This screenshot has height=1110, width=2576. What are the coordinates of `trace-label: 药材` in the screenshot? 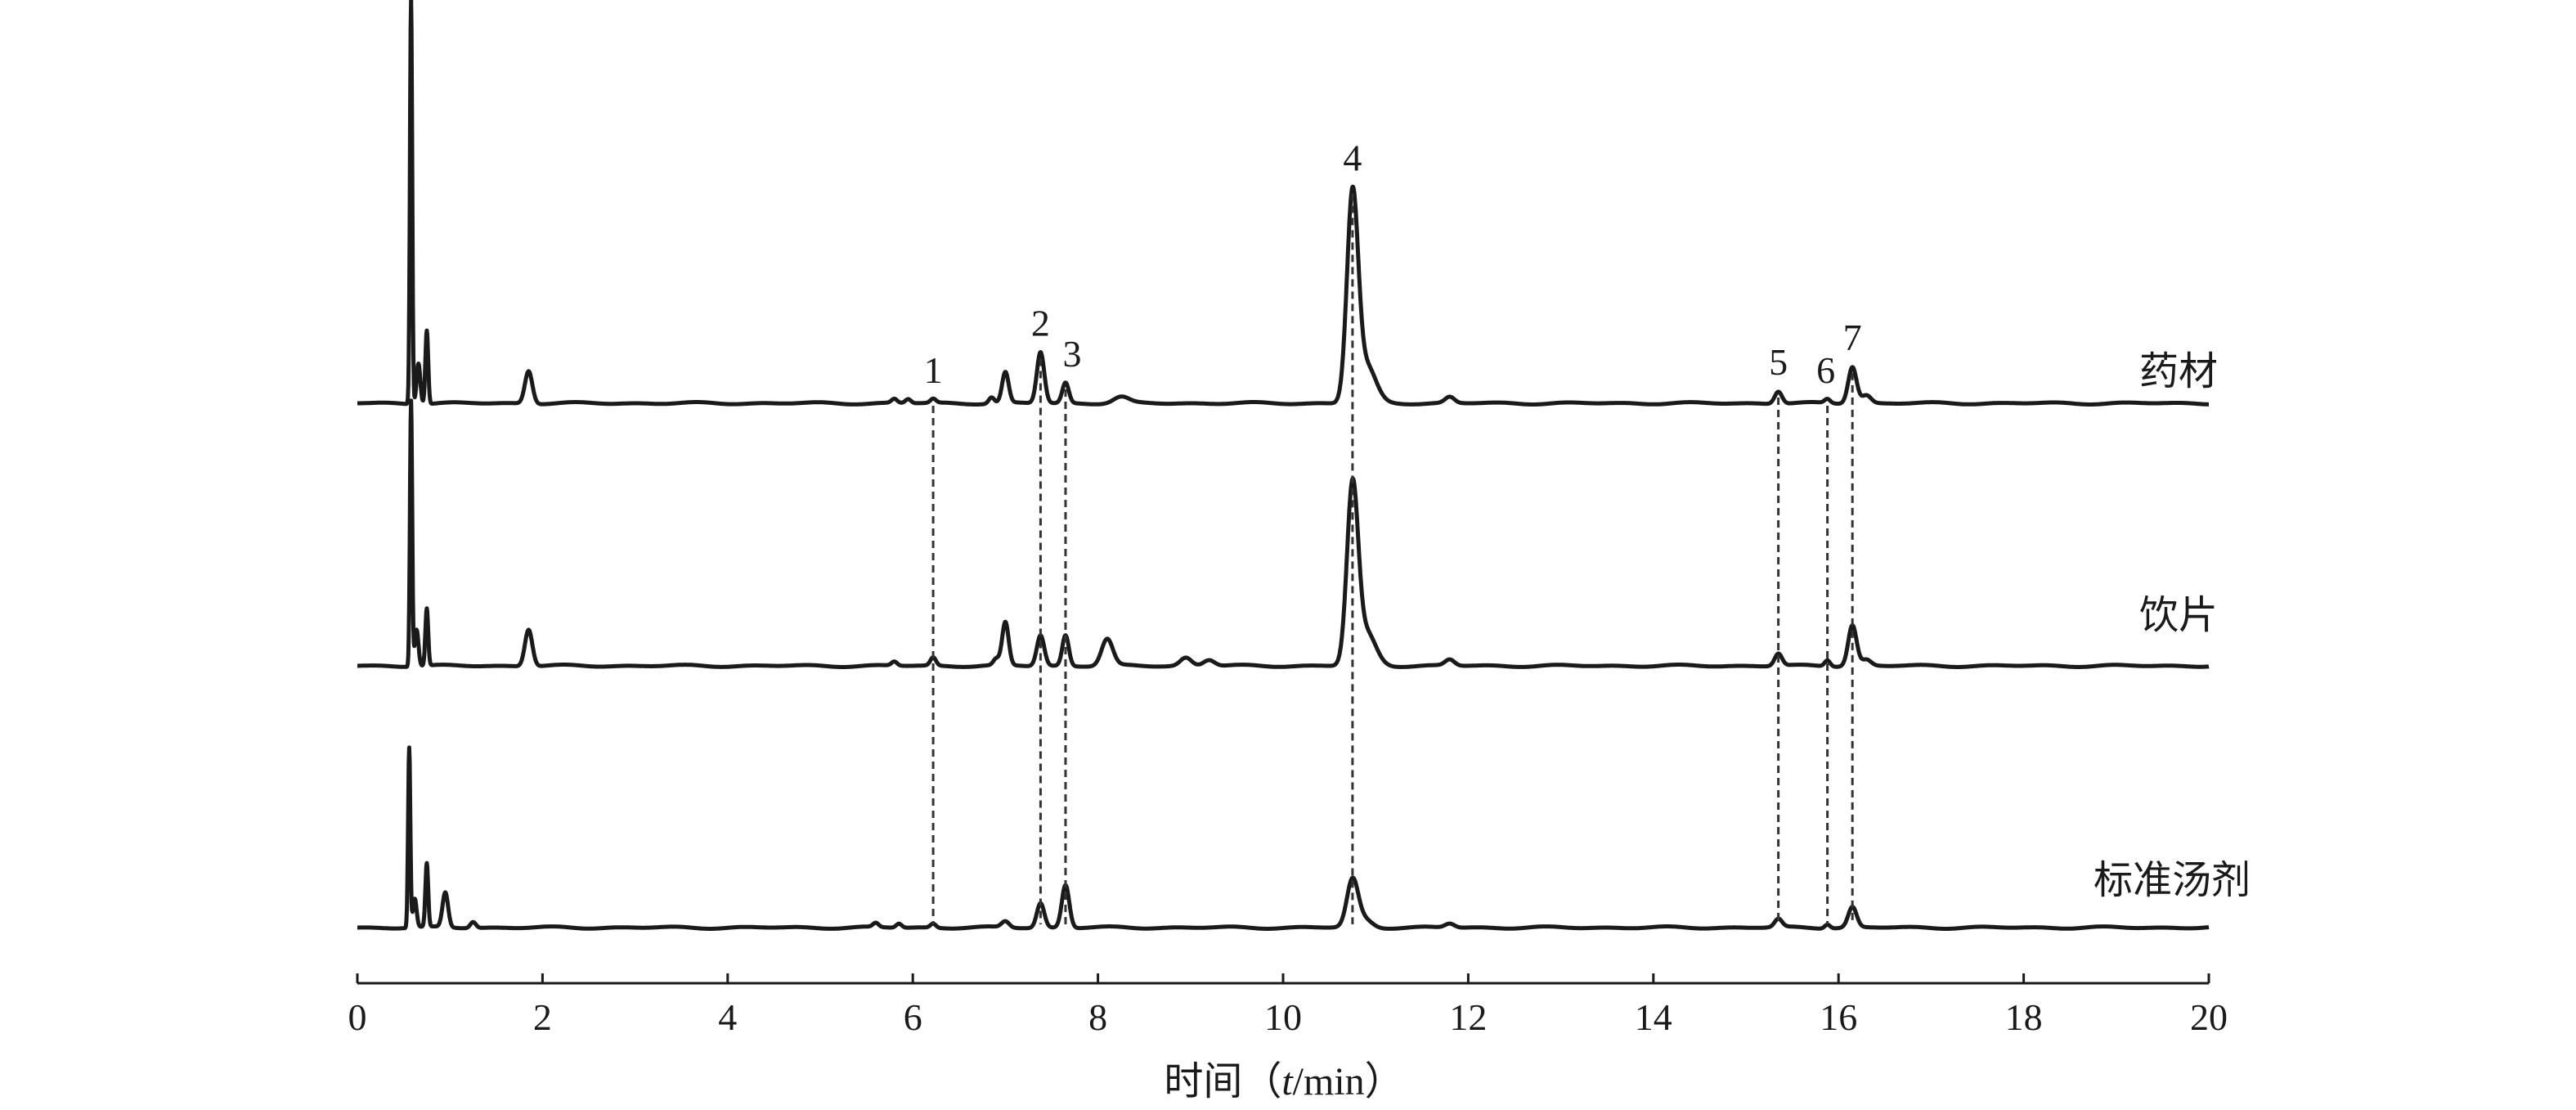 It's located at (2178, 371).